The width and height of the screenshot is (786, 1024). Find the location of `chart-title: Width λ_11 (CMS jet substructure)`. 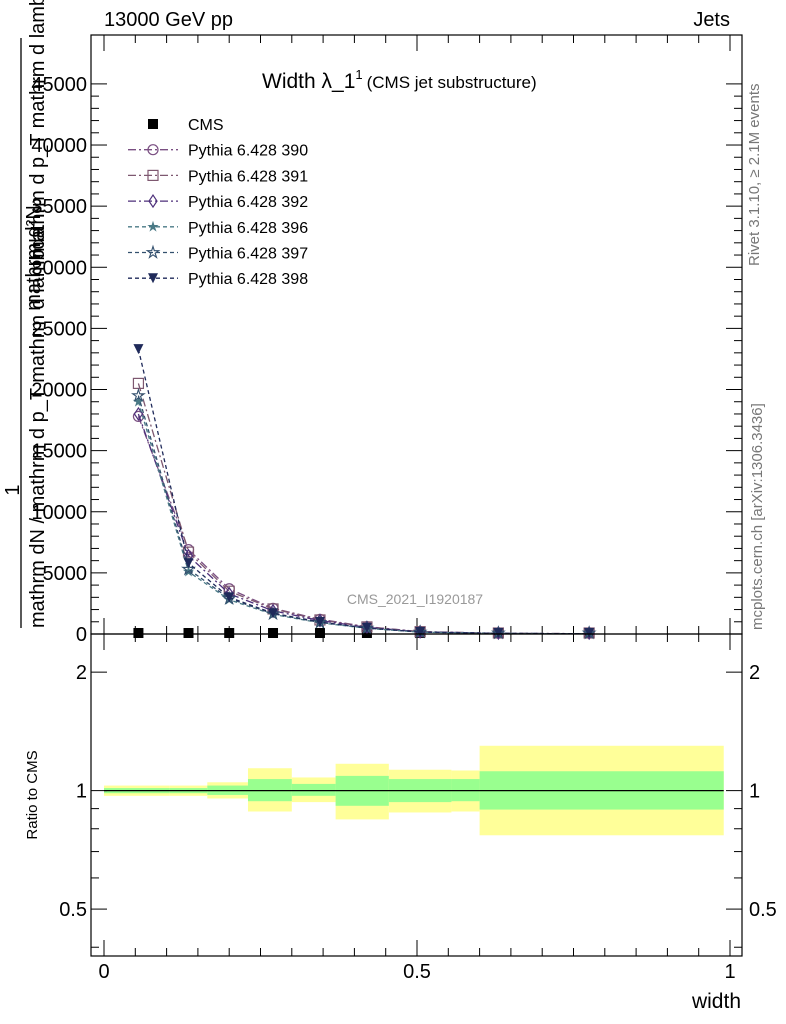

chart-title: Width λ_11 (CMS jet substructure) is located at coordinates (399, 80).